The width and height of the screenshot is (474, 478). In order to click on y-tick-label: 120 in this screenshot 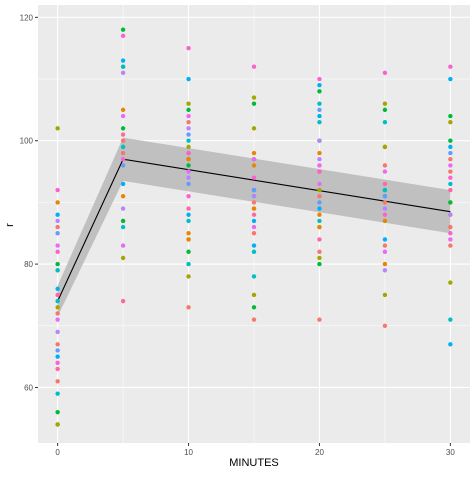, I will do `click(27, 17)`.